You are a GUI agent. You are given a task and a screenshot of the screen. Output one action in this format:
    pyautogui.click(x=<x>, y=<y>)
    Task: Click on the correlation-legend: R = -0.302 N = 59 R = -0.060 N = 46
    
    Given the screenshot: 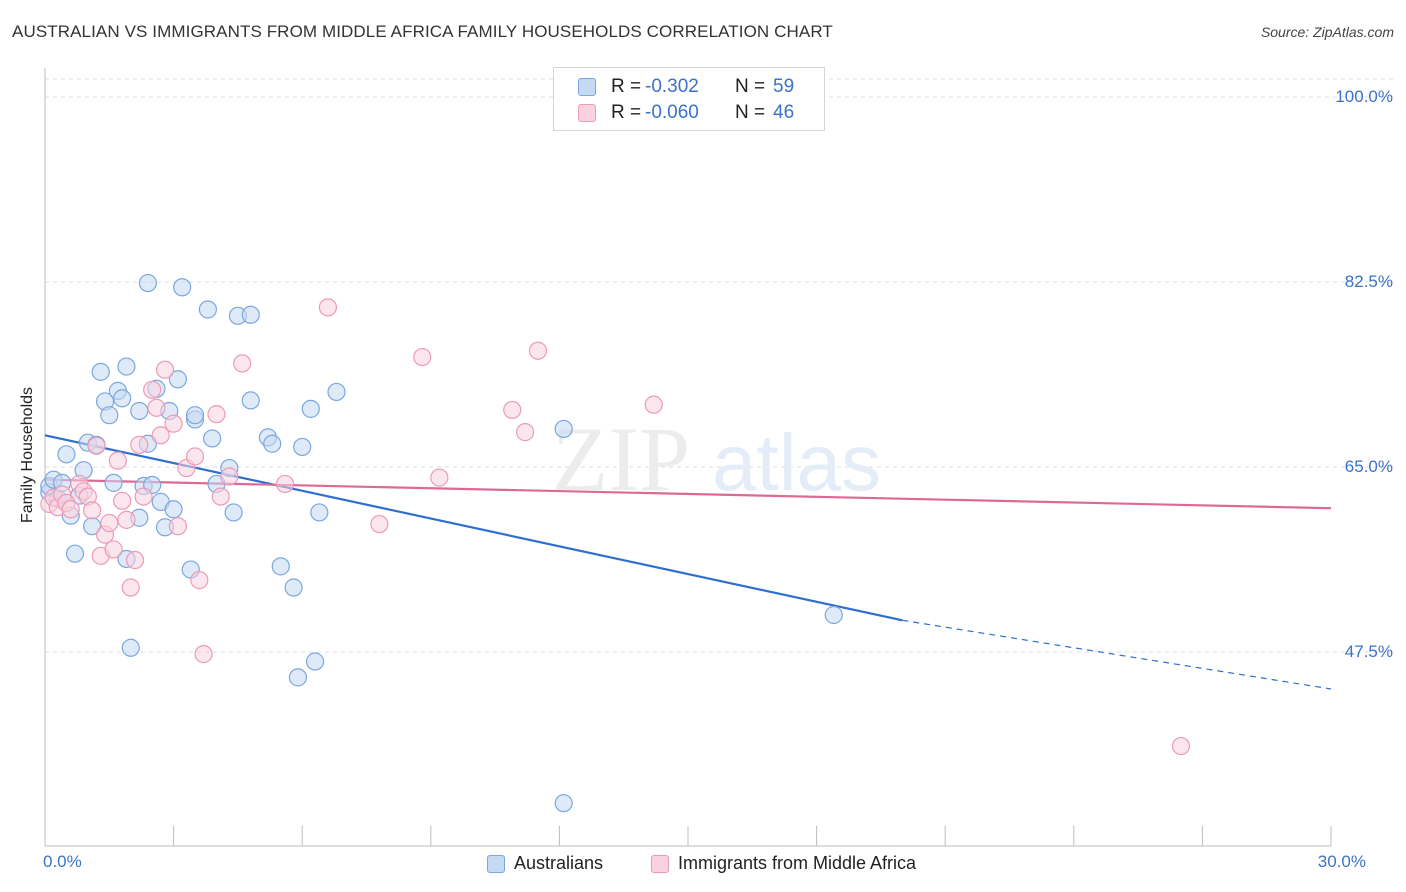 What is the action you would take?
    pyautogui.click(x=689, y=99)
    